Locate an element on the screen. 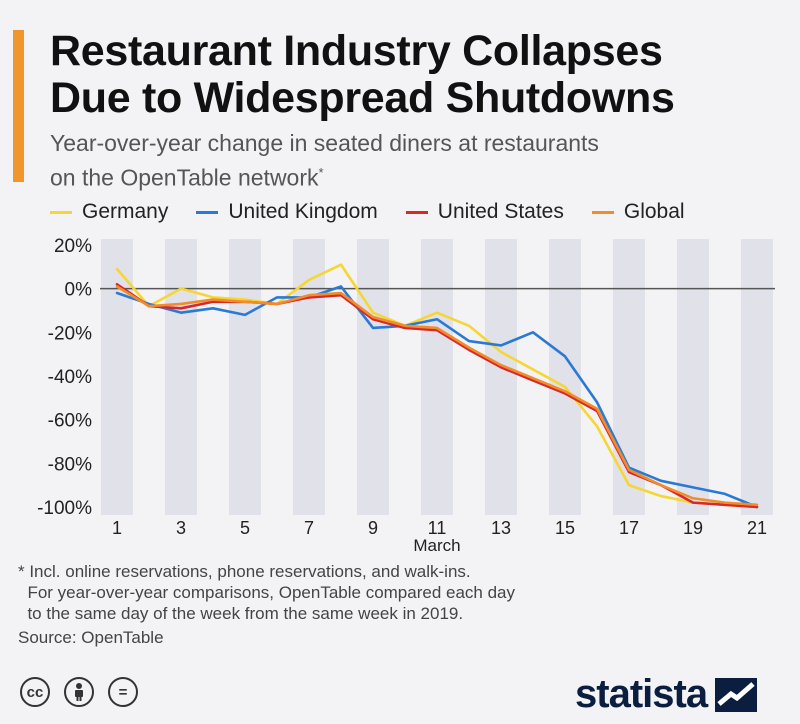  statista-mark-icon is located at coordinates (736, 694).